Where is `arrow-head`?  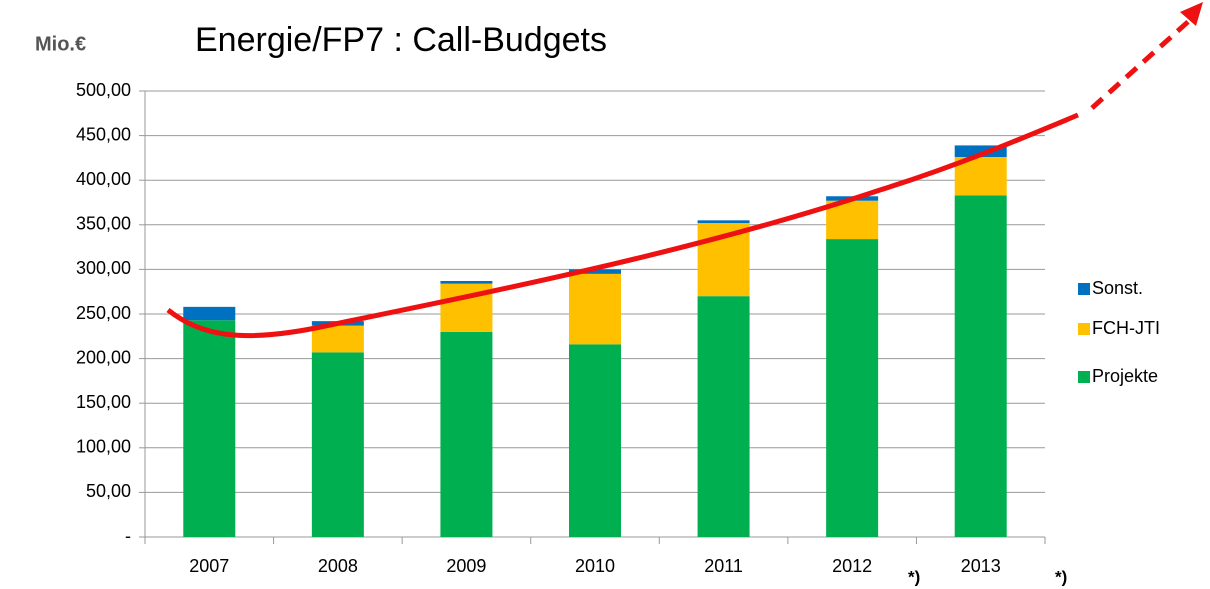 arrow-head is located at coordinates (1191, 14).